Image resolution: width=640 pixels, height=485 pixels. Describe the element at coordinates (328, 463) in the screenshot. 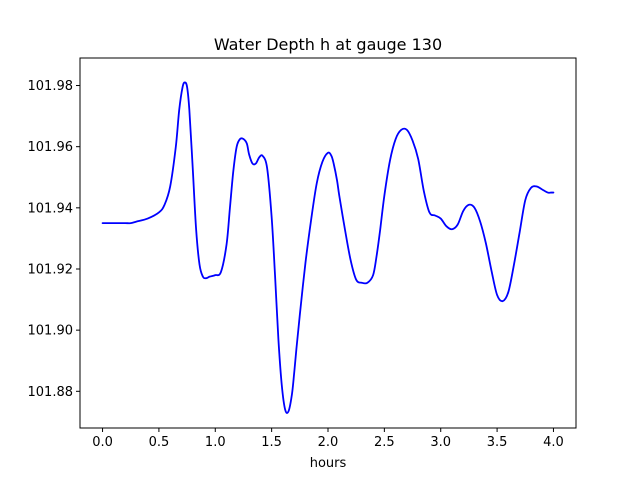

I see `x-axis-label: hours` at that location.